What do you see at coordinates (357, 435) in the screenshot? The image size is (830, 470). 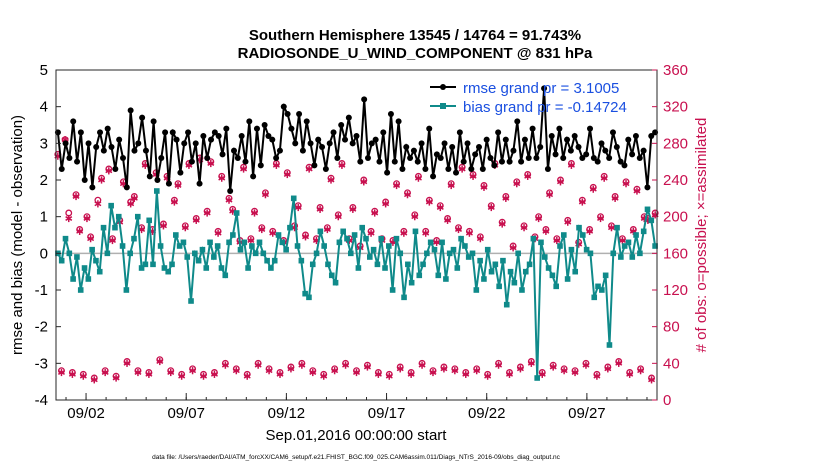 I see `x-axis-label: Sep.01,2016 00:00:00 start` at bounding box center [357, 435].